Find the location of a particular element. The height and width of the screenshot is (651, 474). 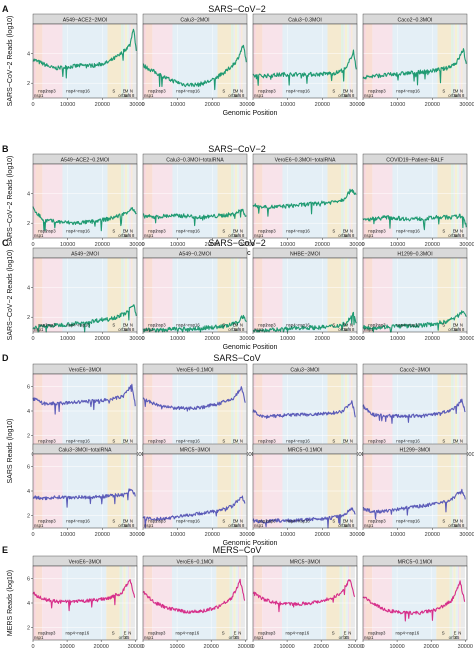

row-letter: C is located at coordinates (5, 243).